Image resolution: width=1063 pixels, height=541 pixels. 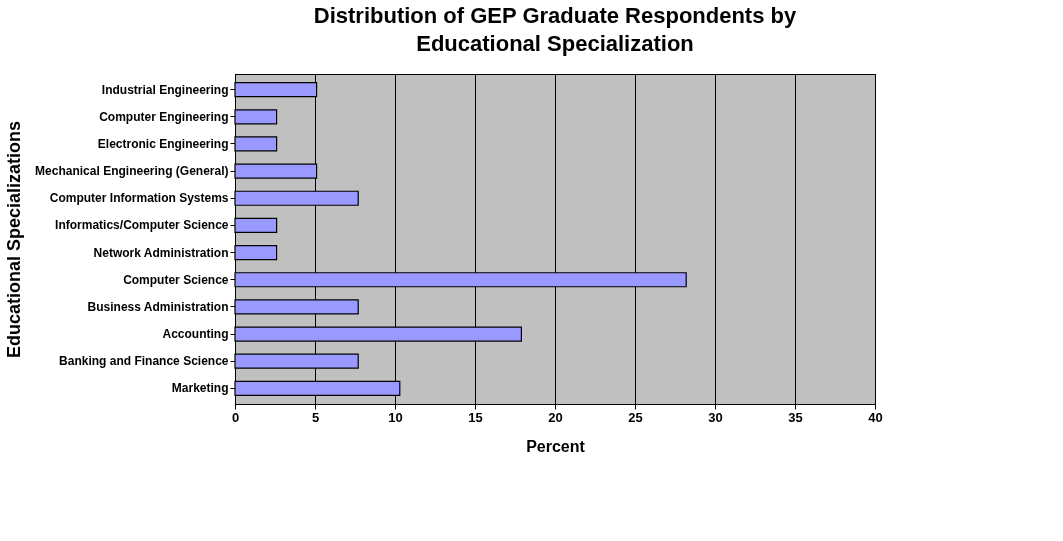 I want to click on y-tick-label: Electronic Engineering, so click(x=163, y=143).